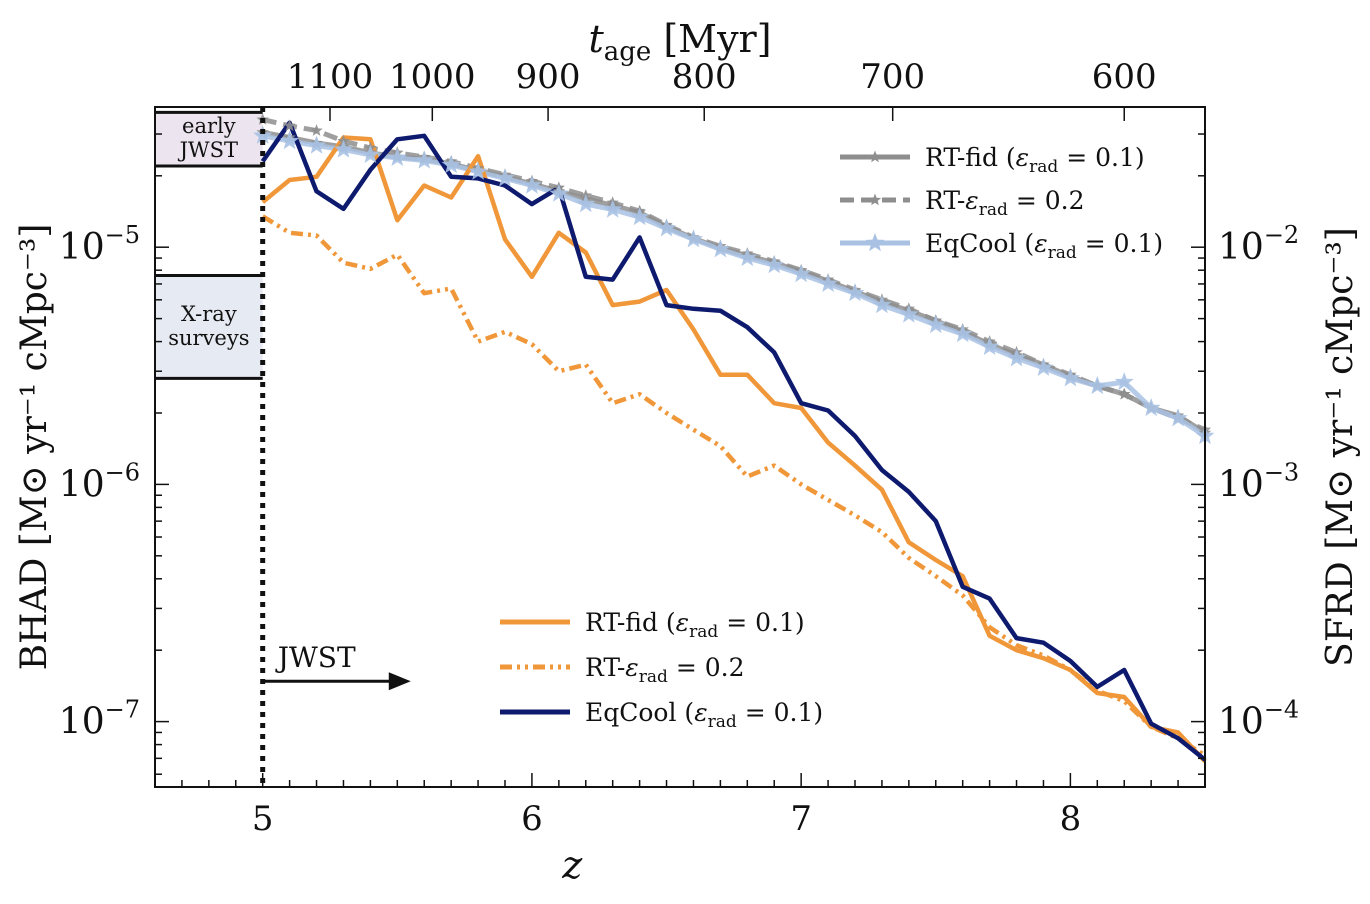  Describe the element at coordinates (1340, 447) in the screenshot. I see `right-axis-label: SFRD [M⊙ yr⁻¹ cMpc⁻³]` at that location.